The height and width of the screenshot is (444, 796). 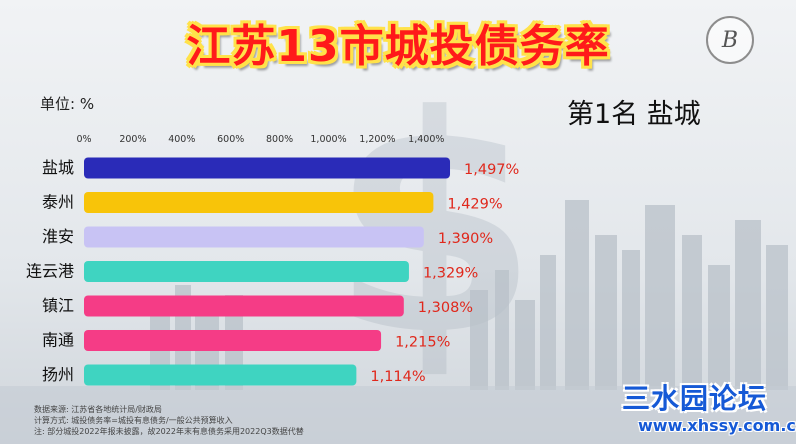 I want to click on category-label: 连云港, so click(x=50, y=271).